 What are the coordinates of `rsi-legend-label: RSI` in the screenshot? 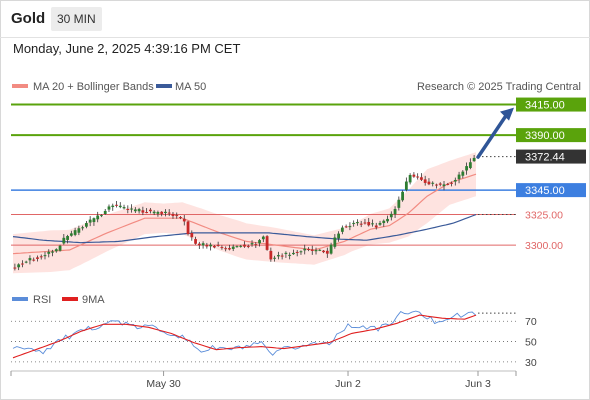 It's located at (42, 300).